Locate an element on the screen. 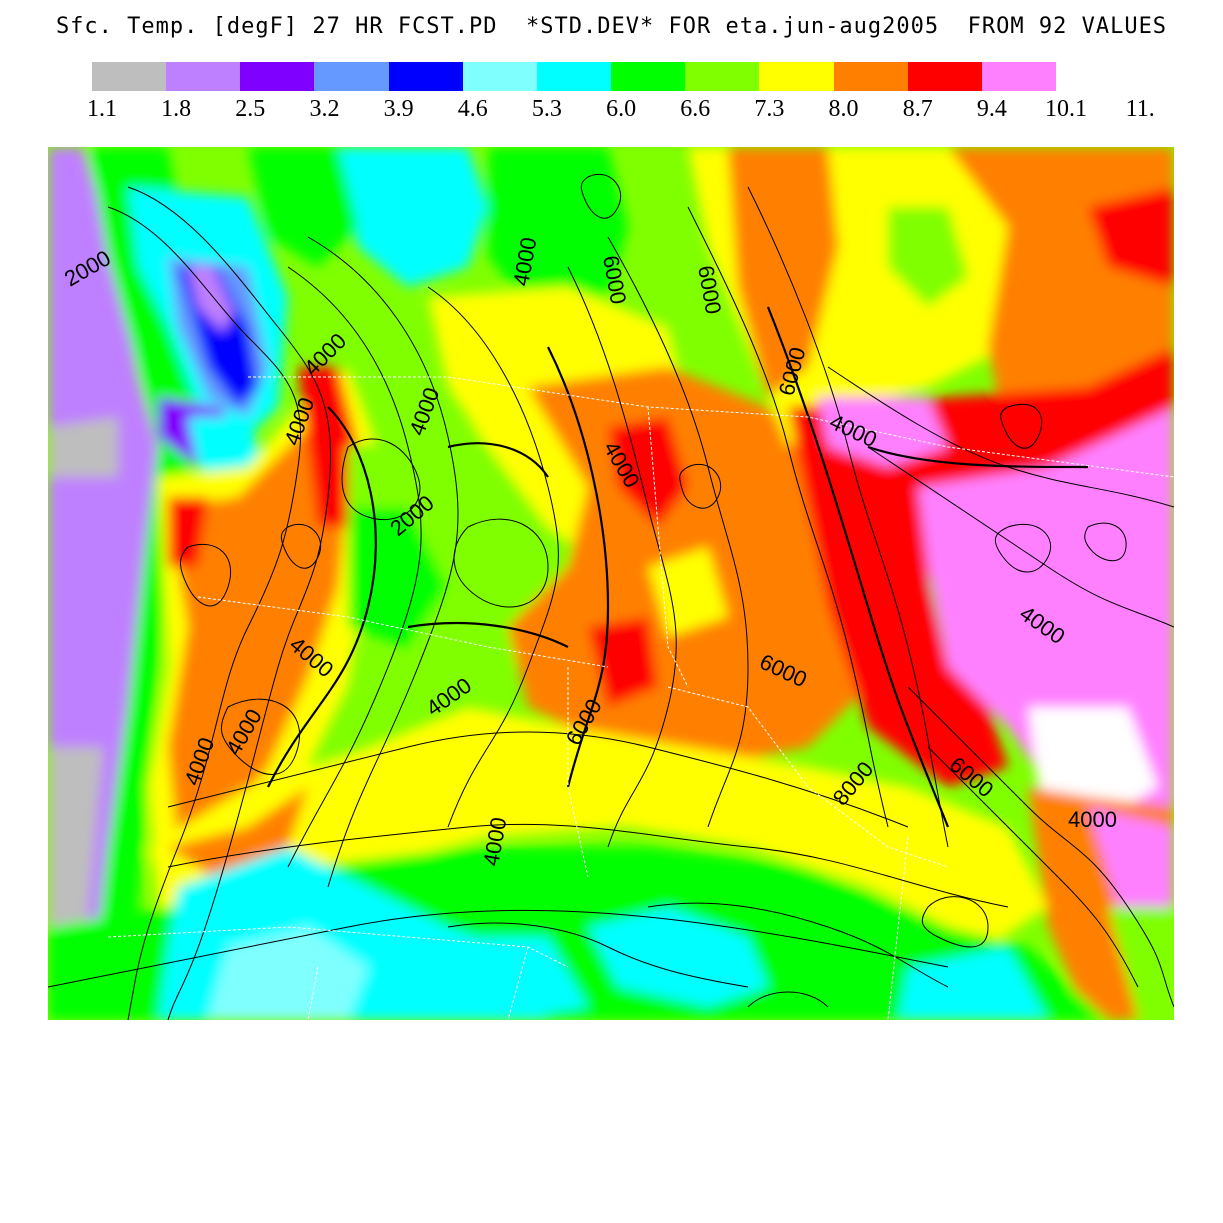  contour-label: 4000 is located at coordinates (1092, 819).